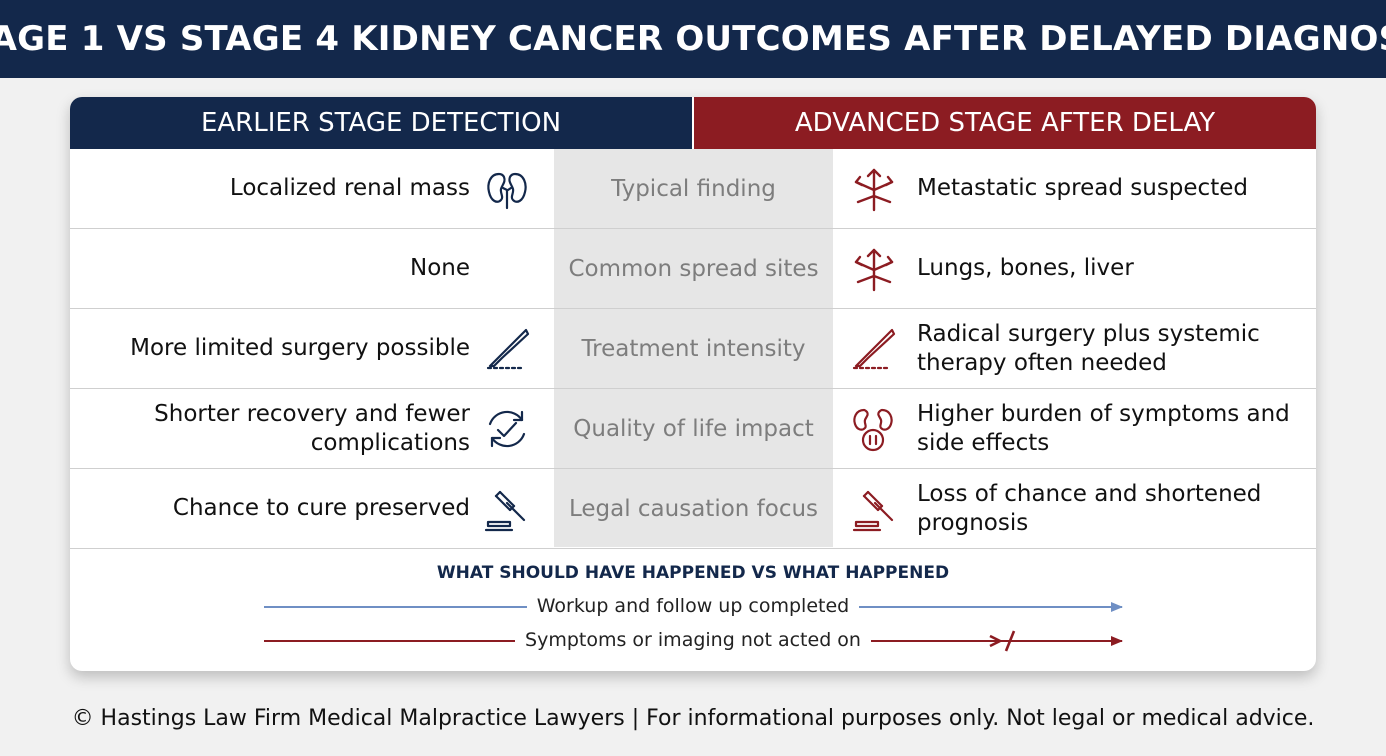  What do you see at coordinates (381, 123) in the screenshot?
I see `header-earlier-stage: EARLIER STAGE DETECTION` at bounding box center [381, 123].